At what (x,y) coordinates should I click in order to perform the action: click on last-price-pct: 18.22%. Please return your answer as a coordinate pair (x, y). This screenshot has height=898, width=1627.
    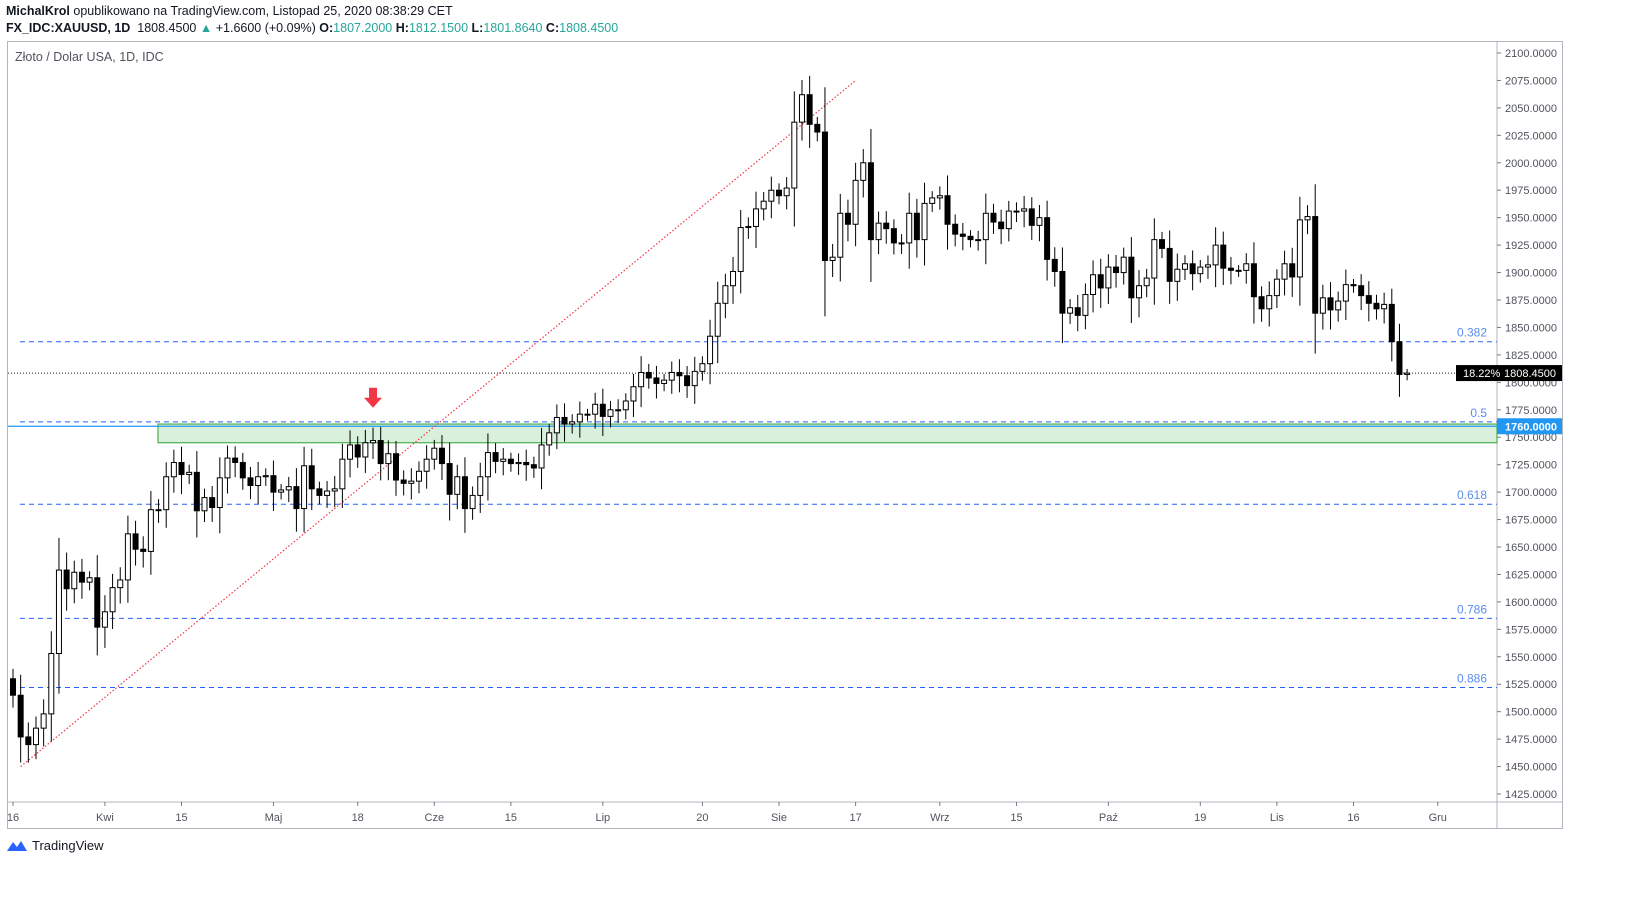
    Looking at the image, I should click on (1482, 374).